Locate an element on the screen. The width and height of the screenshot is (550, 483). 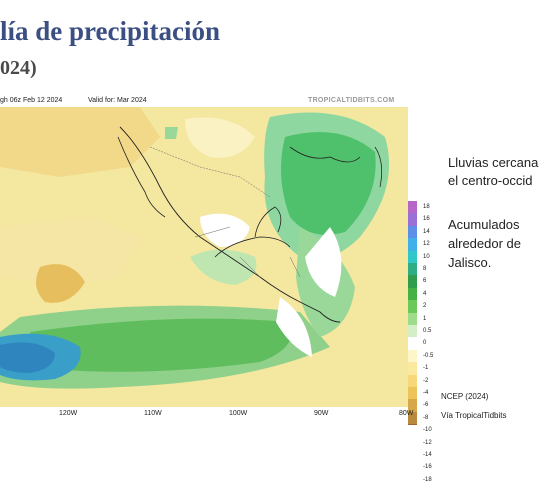
colorbar-tick-label: 16 is located at coordinates (426, 219).